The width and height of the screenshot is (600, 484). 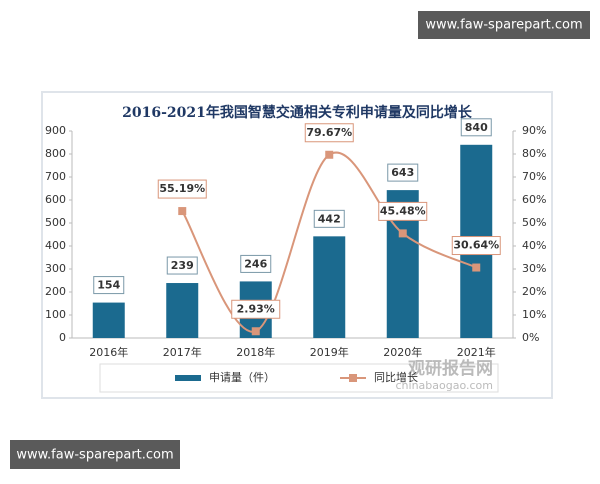 What do you see at coordinates (534, 199) in the screenshot?
I see `y2-tick-label: 60%` at bounding box center [534, 199].